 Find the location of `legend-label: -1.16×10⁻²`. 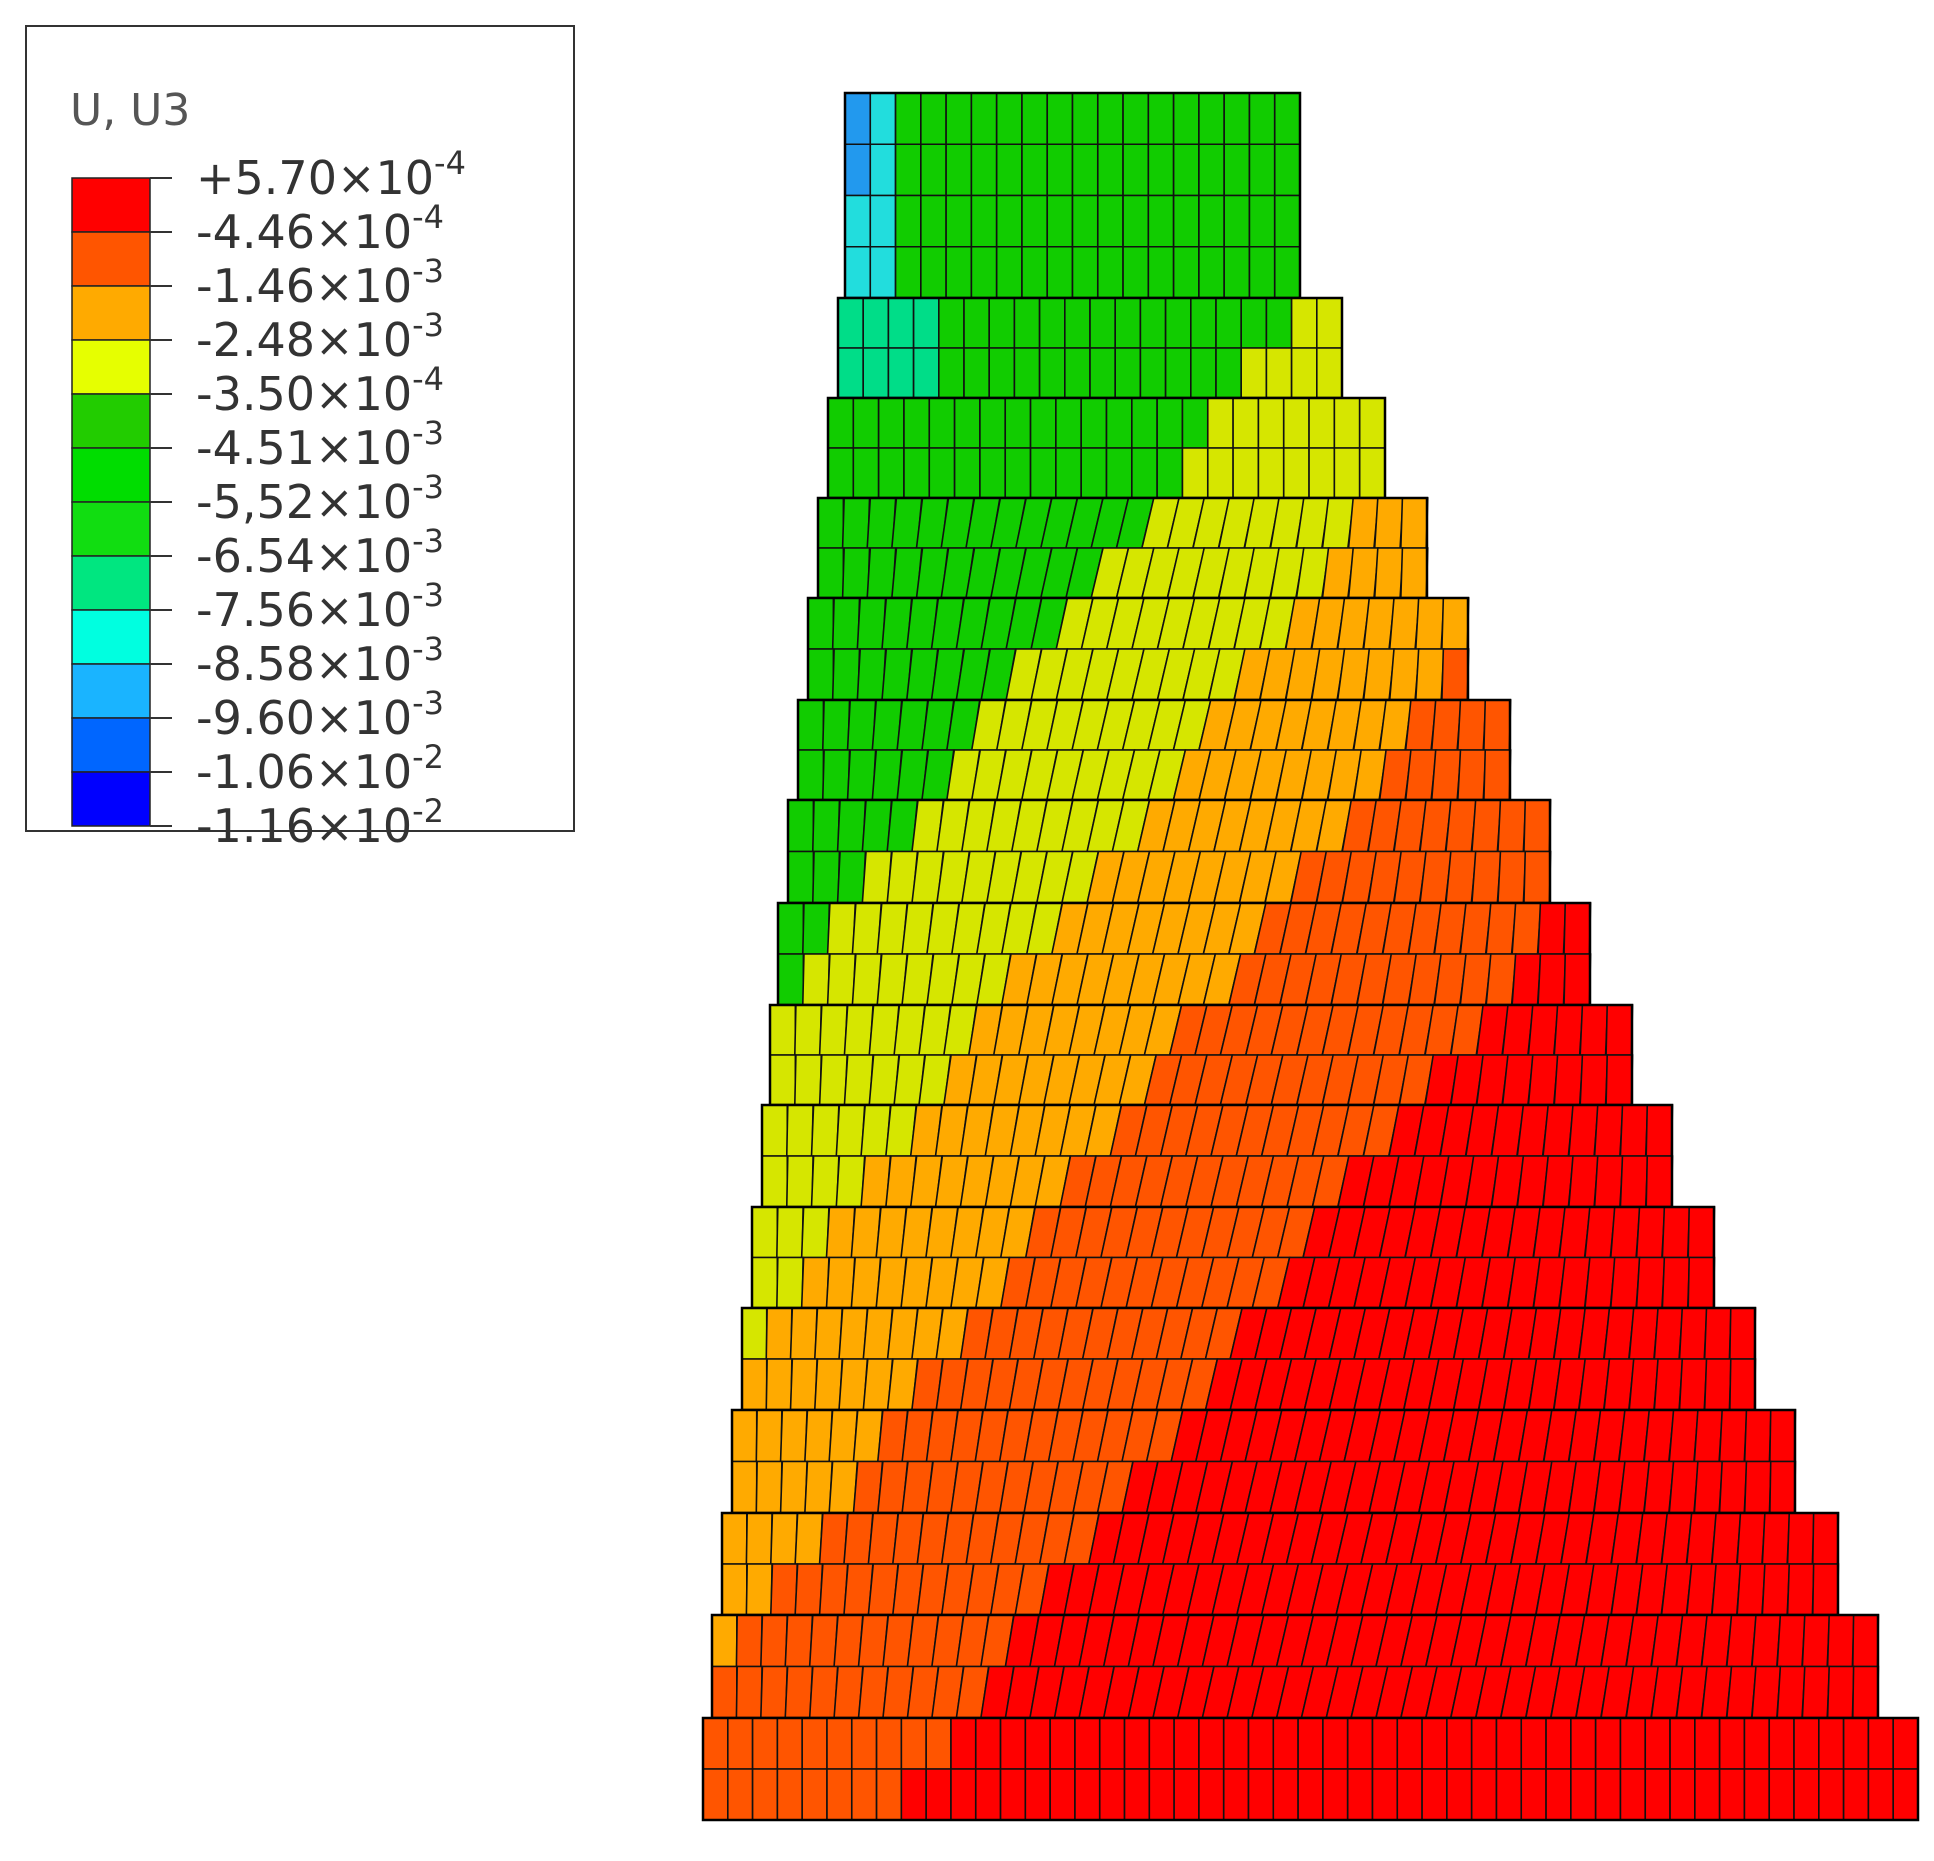

legend-label: -1.16×10⁻² is located at coordinates (320, 822).